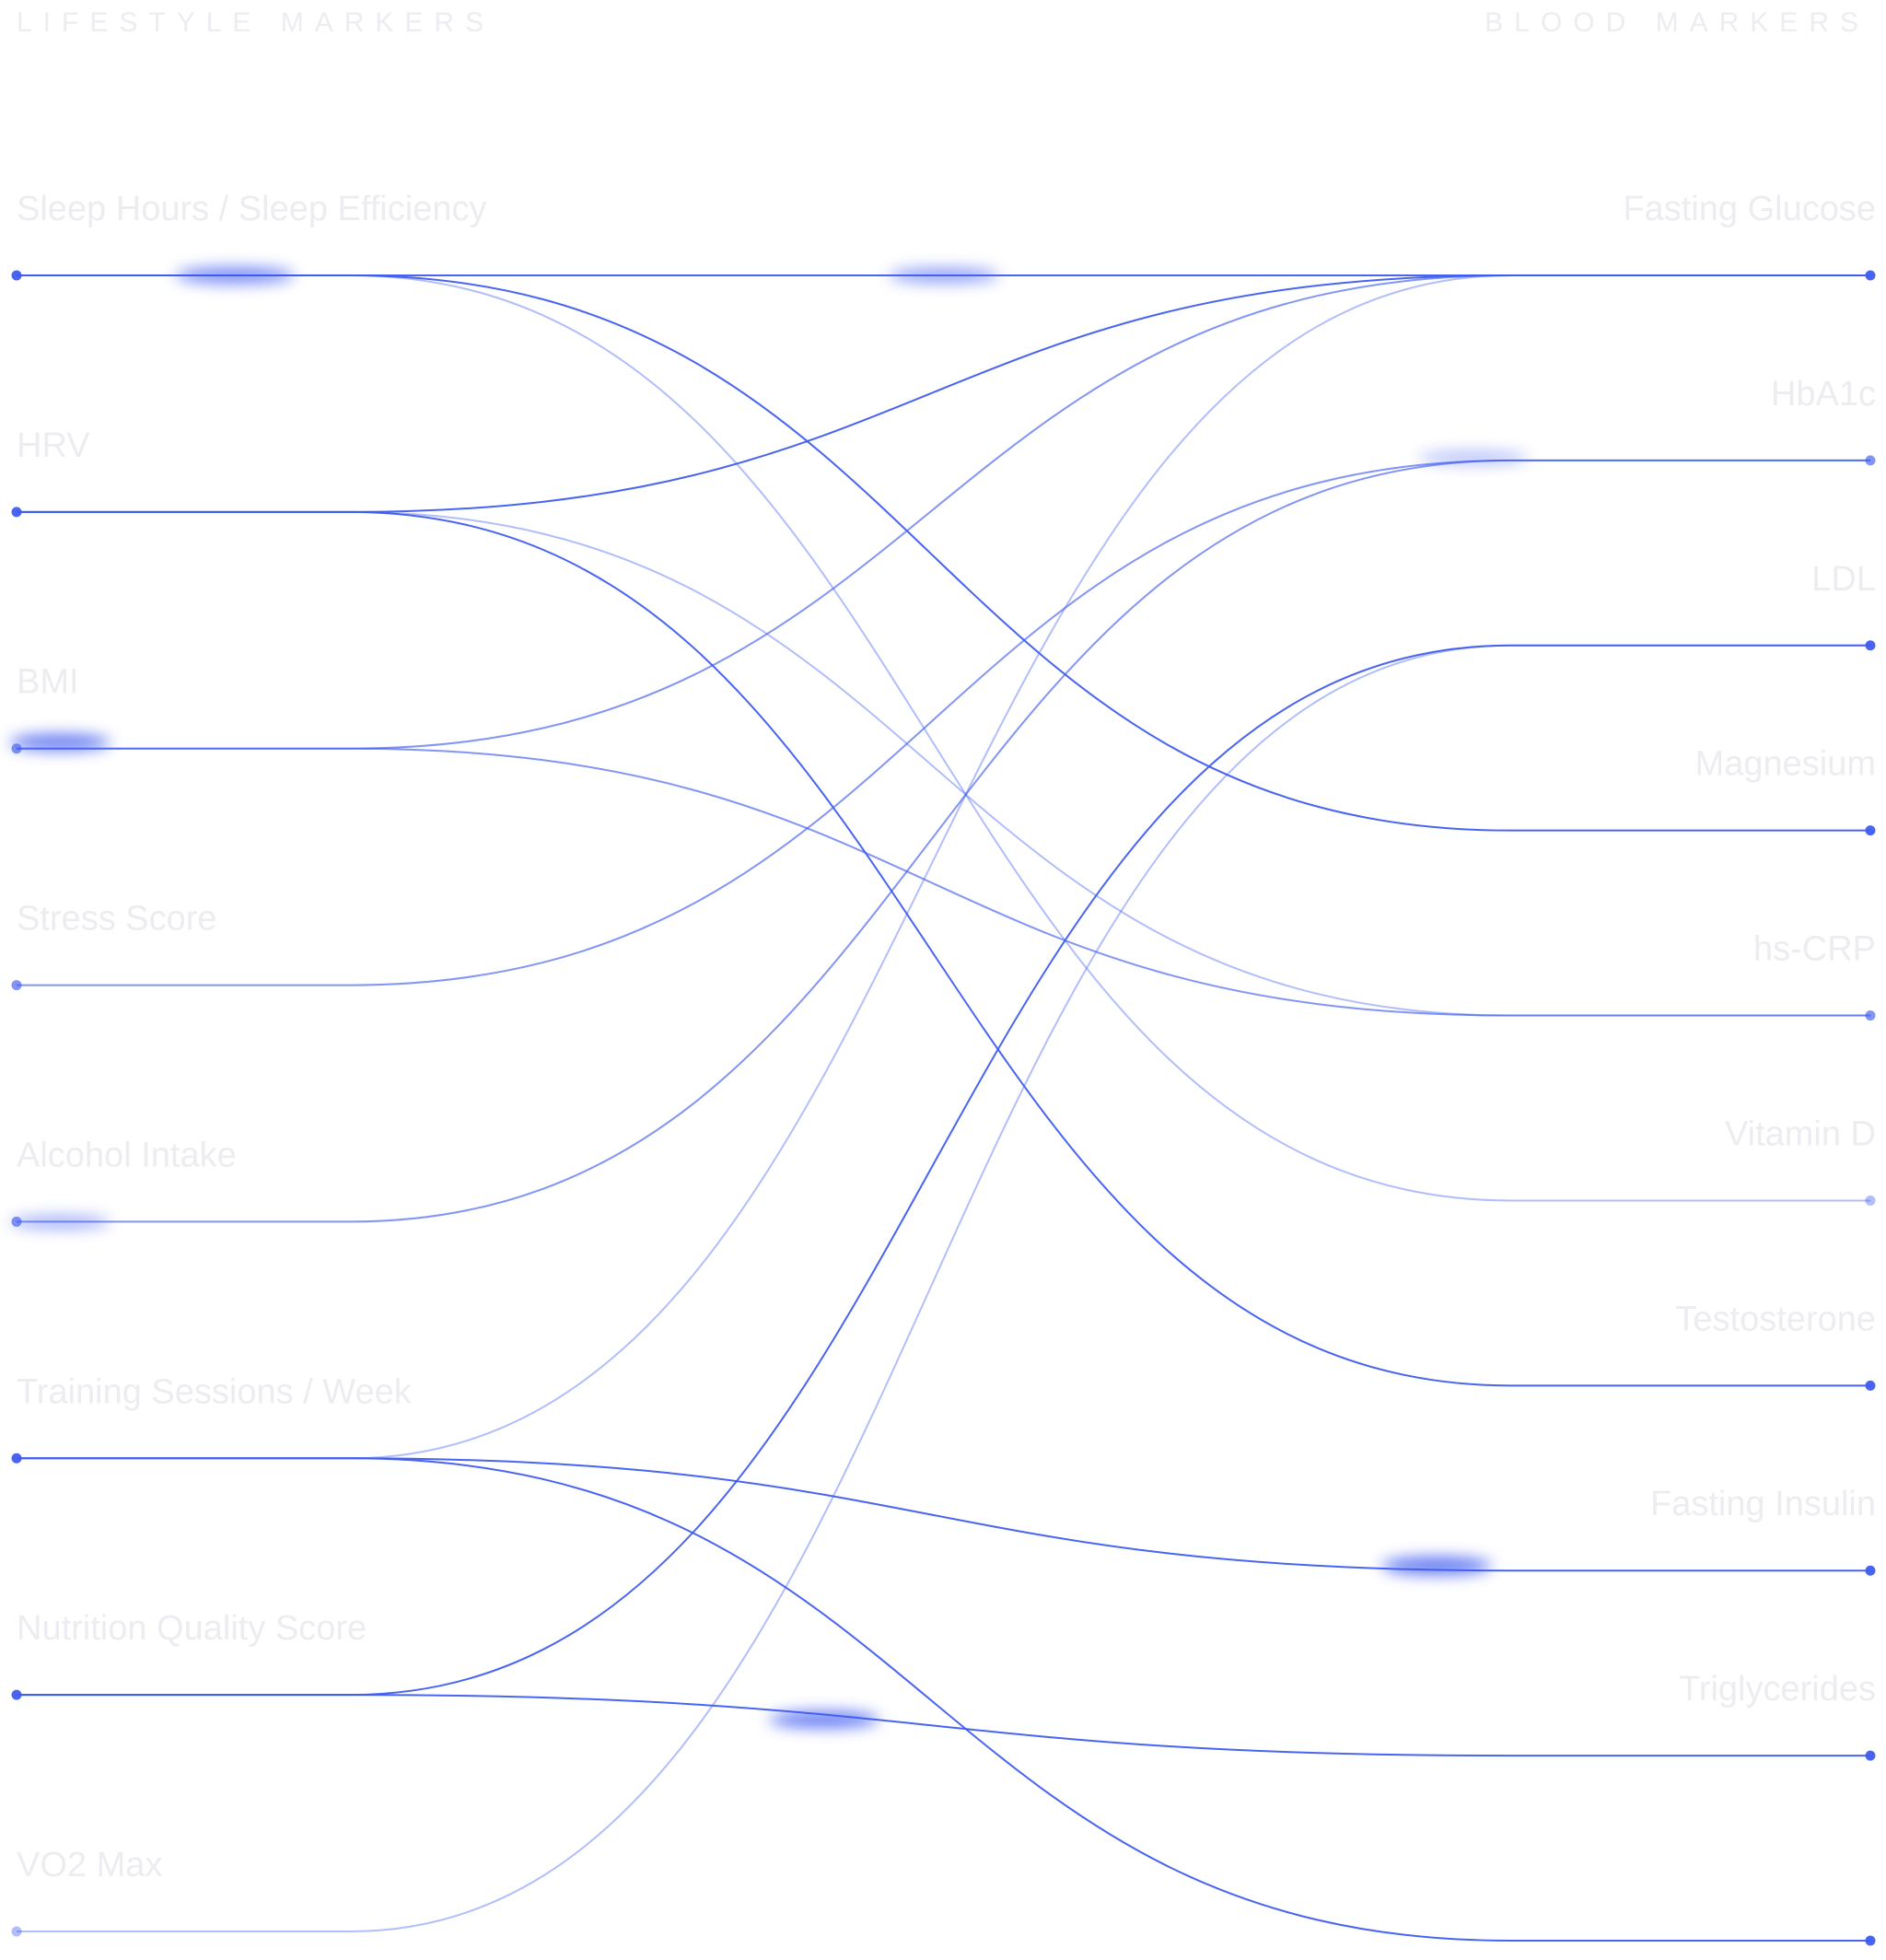  I want to click on right-label: Fasting Insulin, so click(1763, 1504).